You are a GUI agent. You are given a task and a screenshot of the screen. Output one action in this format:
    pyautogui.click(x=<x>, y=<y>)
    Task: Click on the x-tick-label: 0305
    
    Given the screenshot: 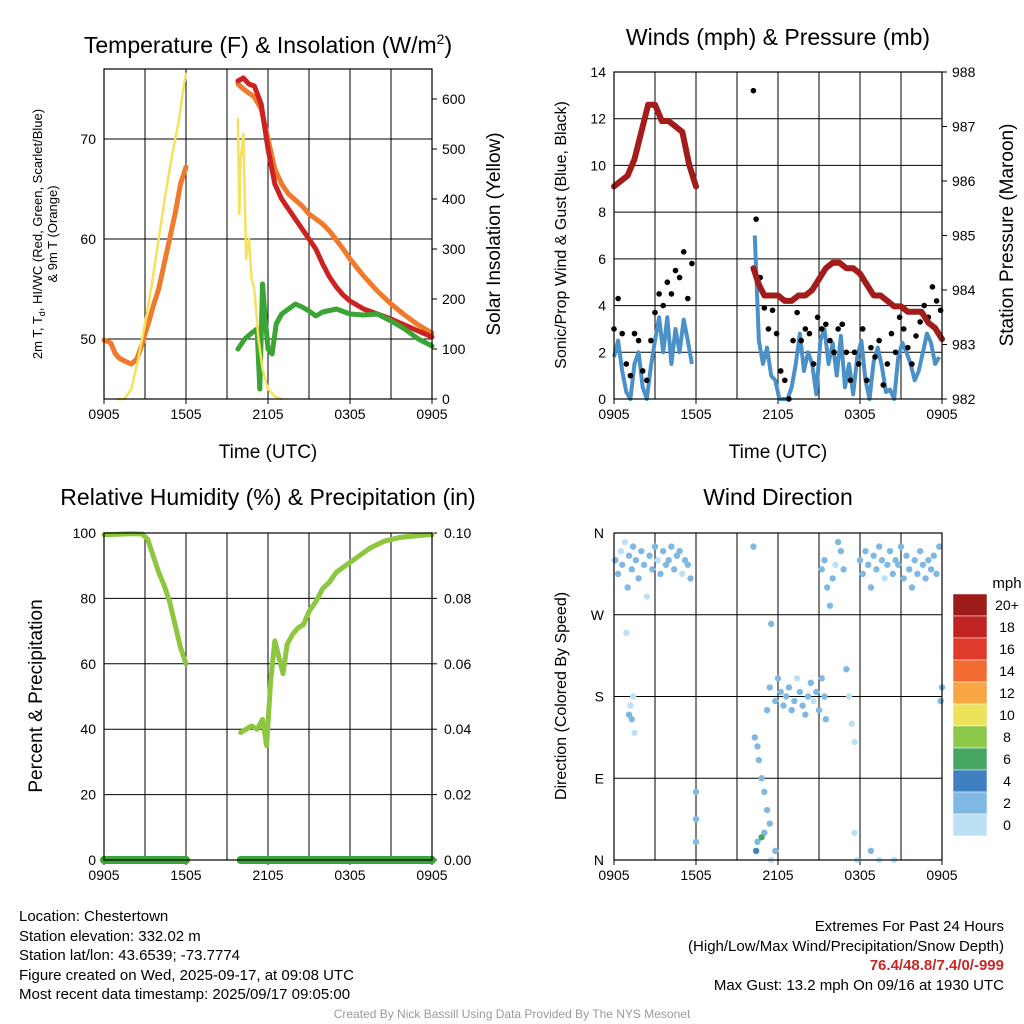 What is the action you would take?
    pyautogui.click(x=349, y=414)
    